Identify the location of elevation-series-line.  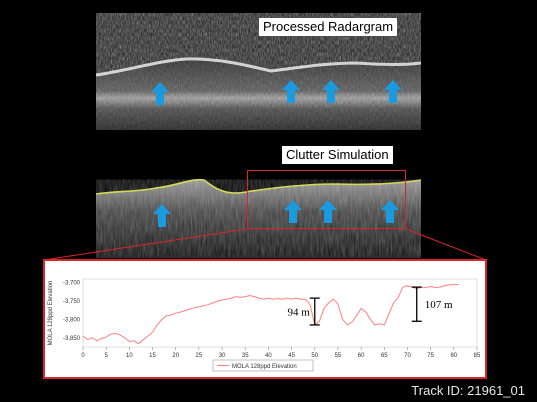
(270, 314).